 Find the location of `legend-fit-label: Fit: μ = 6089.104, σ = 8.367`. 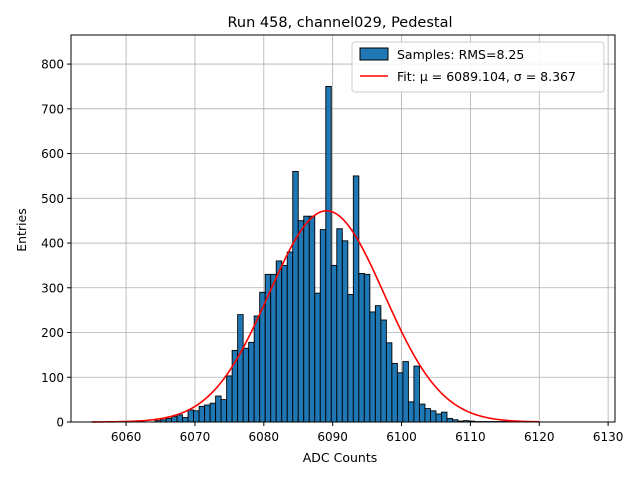

legend-fit-label: Fit: μ = 6089.104, σ = 8.367 is located at coordinates (486, 76).